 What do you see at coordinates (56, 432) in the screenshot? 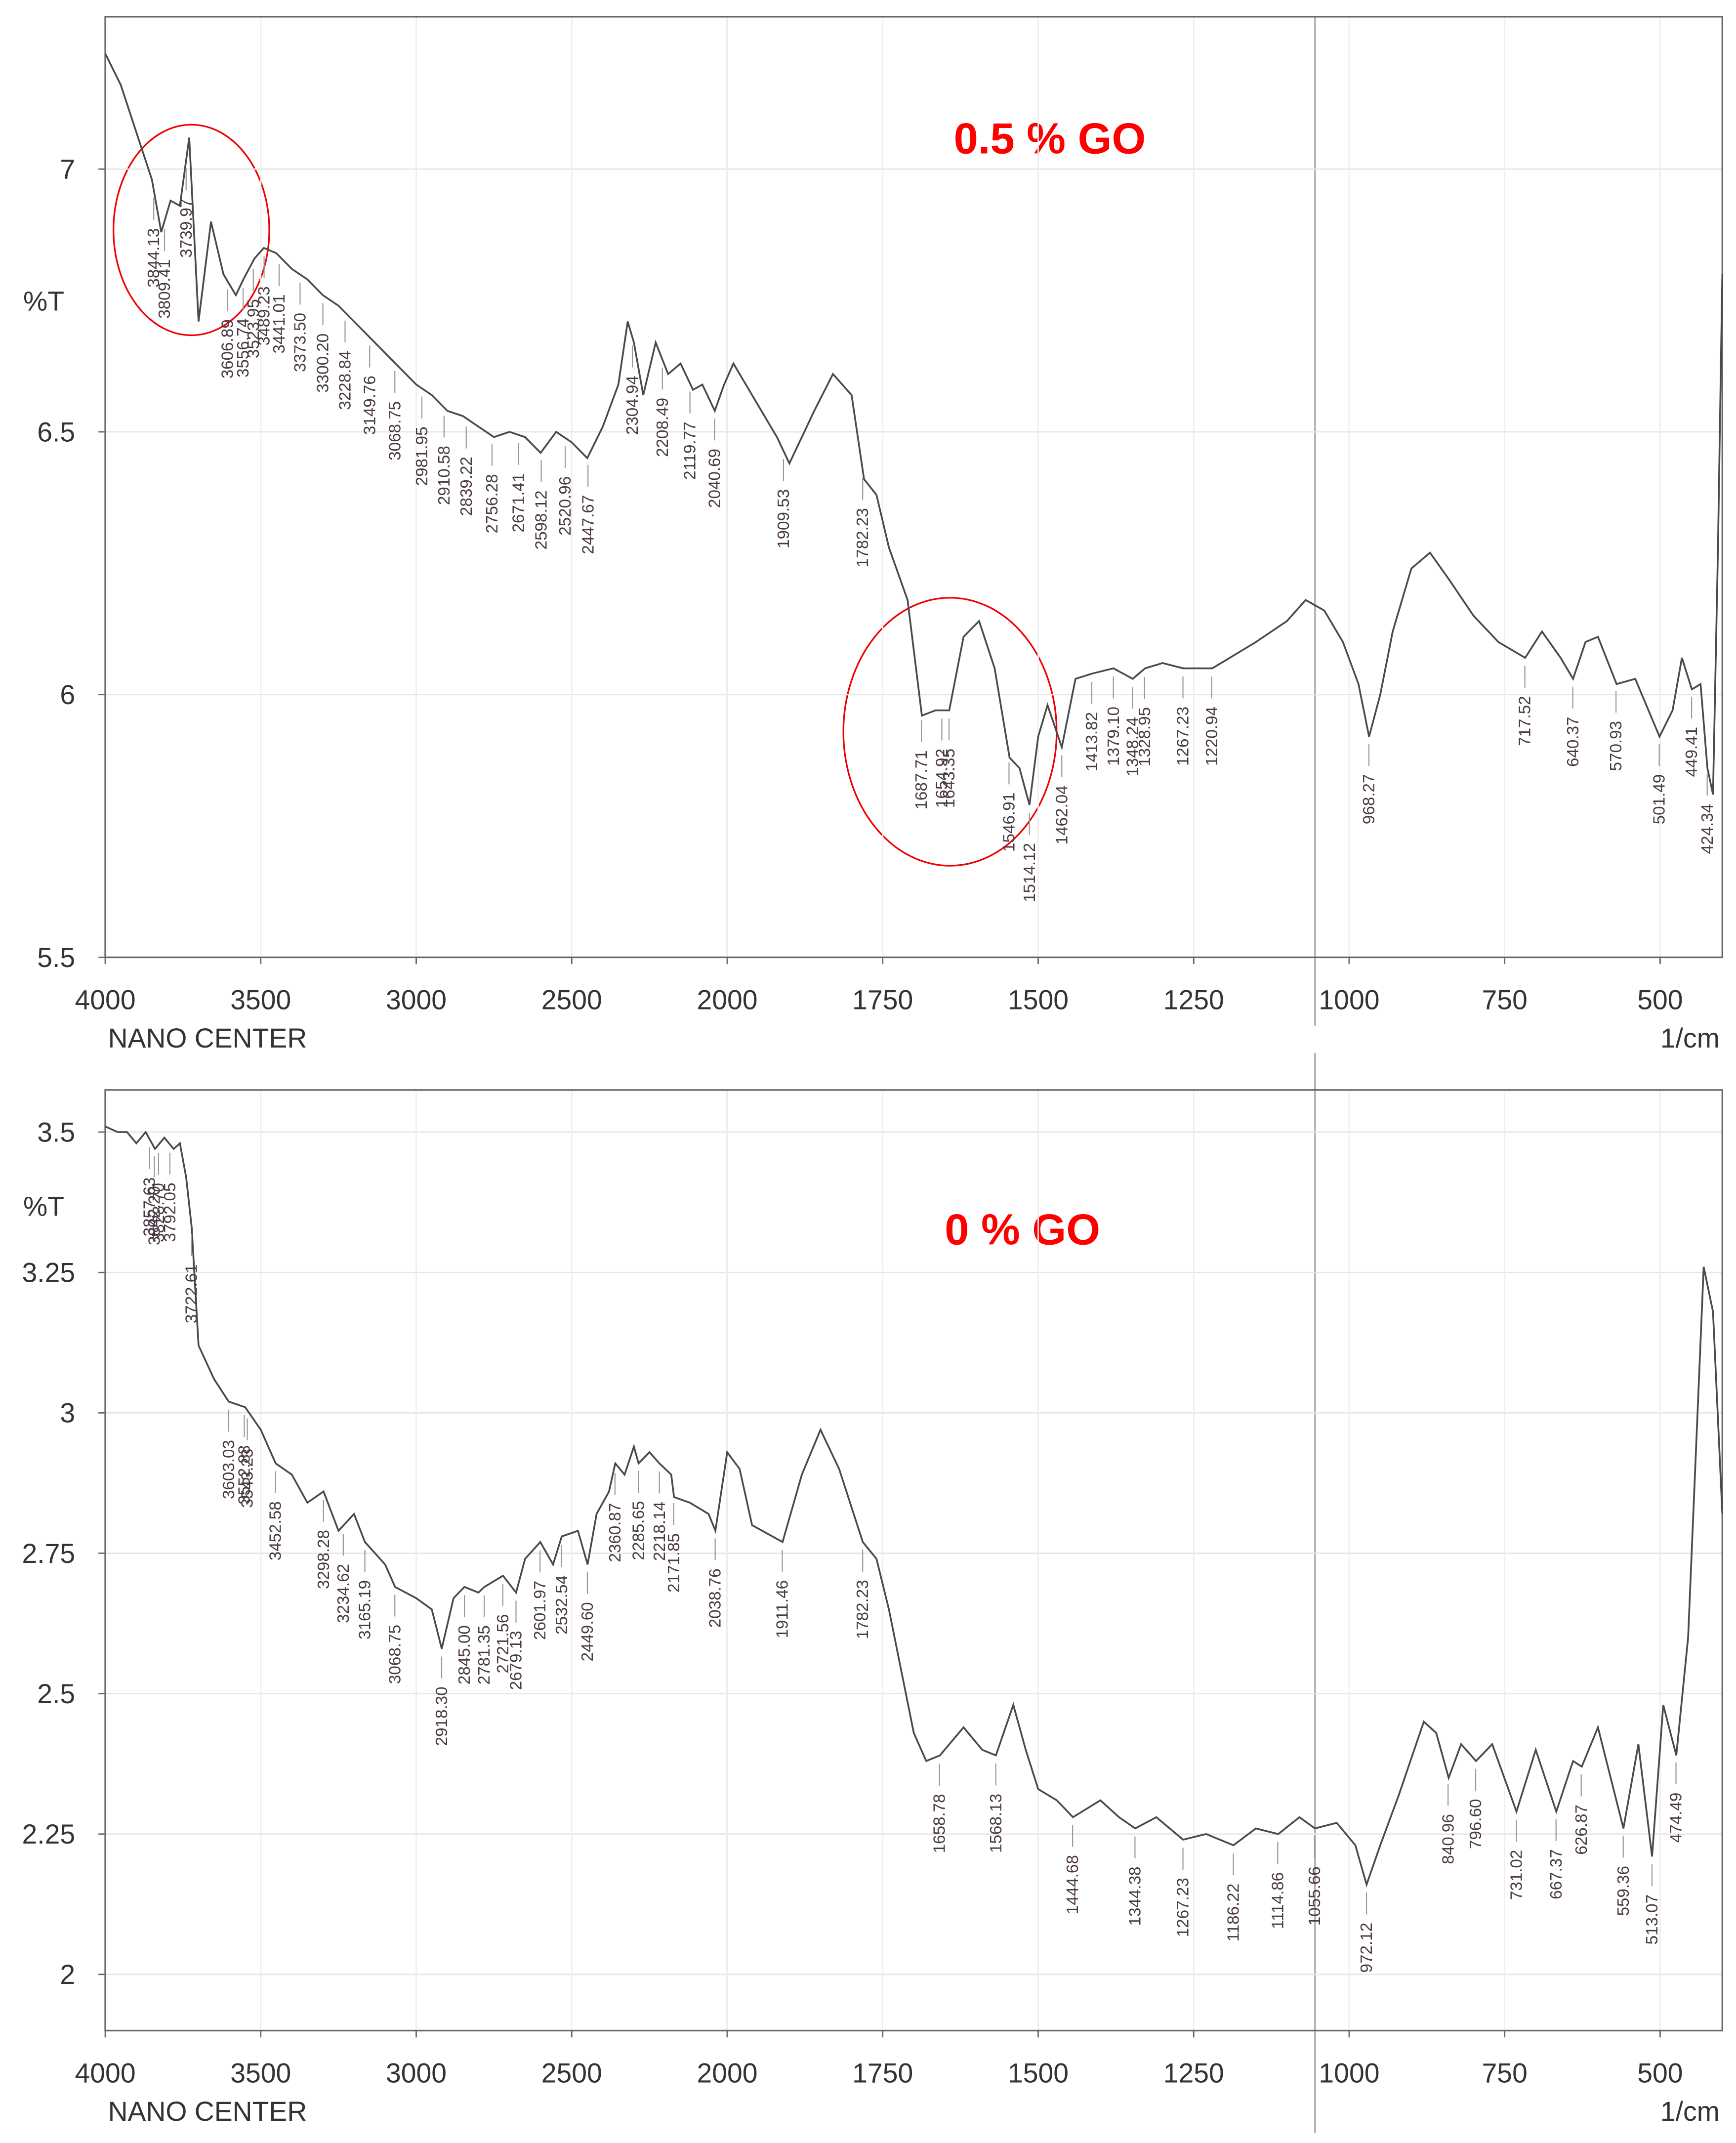
I see `y-tick-label: 6.5` at bounding box center [56, 432].